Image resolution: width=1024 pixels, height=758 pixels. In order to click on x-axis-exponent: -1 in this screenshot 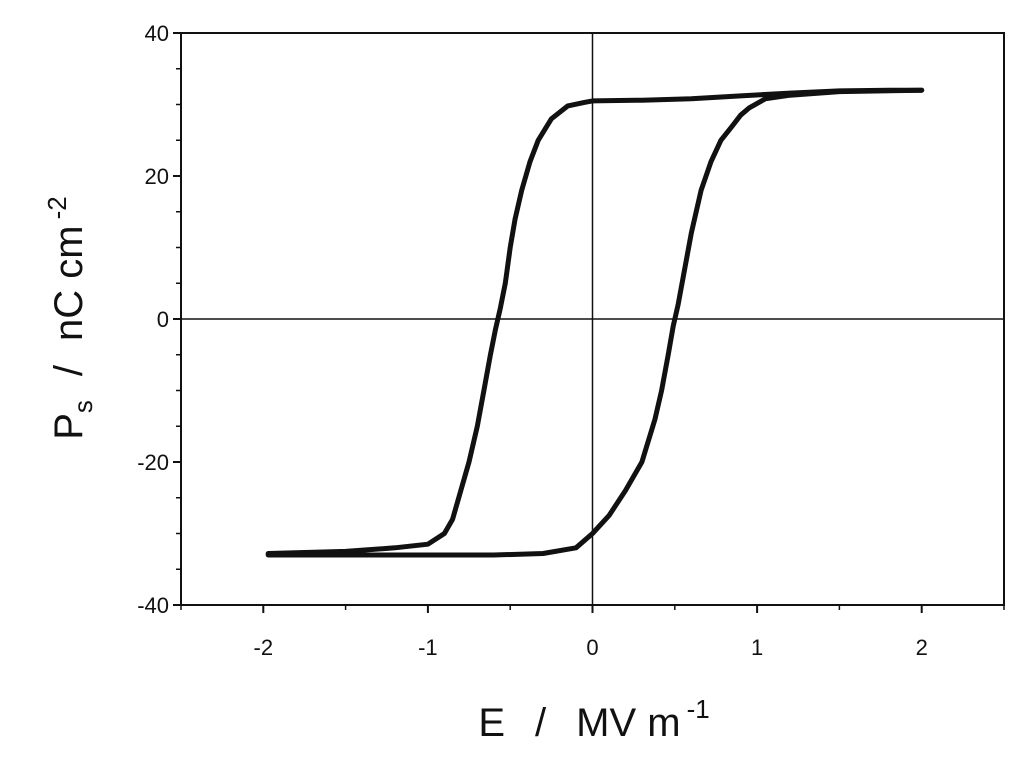, I will do `click(698, 709)`.